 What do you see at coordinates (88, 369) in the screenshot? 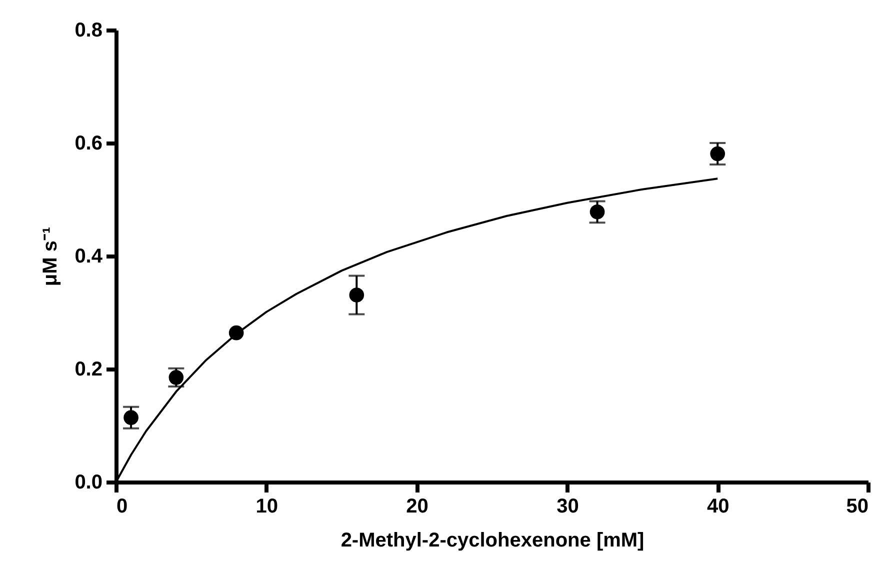
I see `y-tick-label: 0.2` at bounding box center [88, 369].